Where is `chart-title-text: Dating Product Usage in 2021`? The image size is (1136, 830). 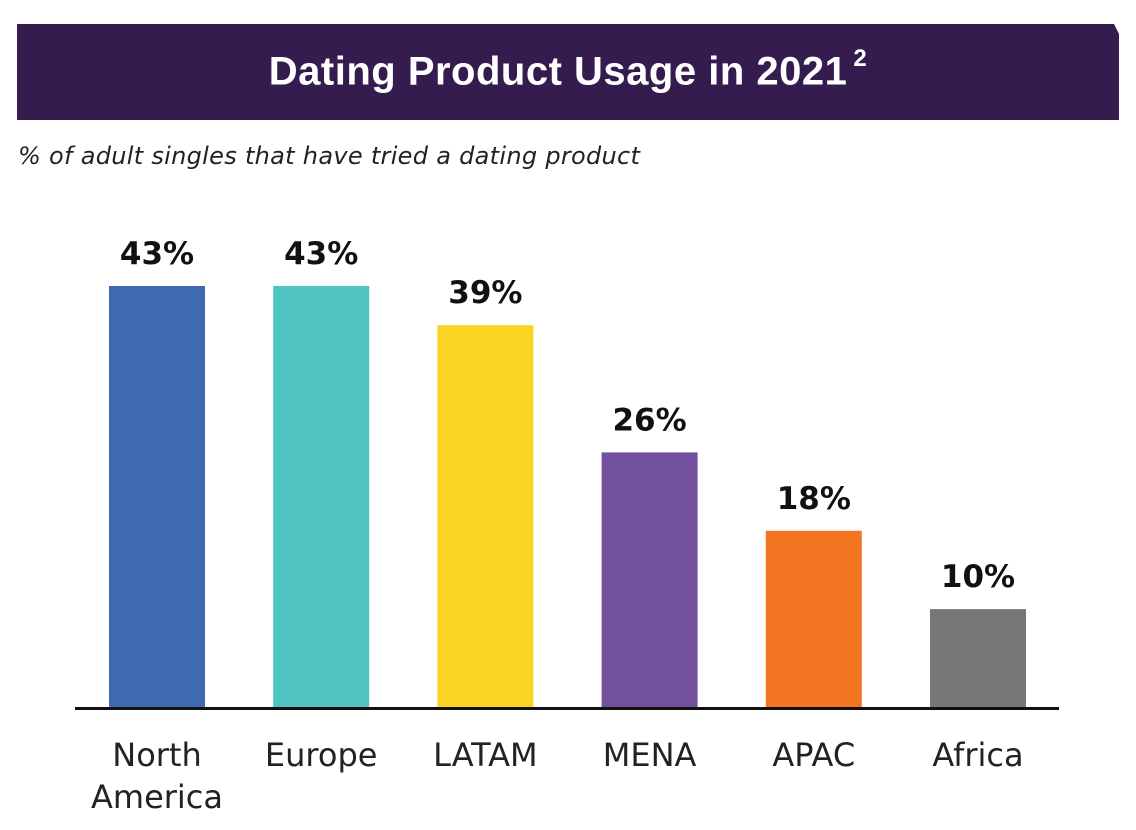 chart-title-text: Dating Product Usage in 2021 is located at coordinates (558, 71).